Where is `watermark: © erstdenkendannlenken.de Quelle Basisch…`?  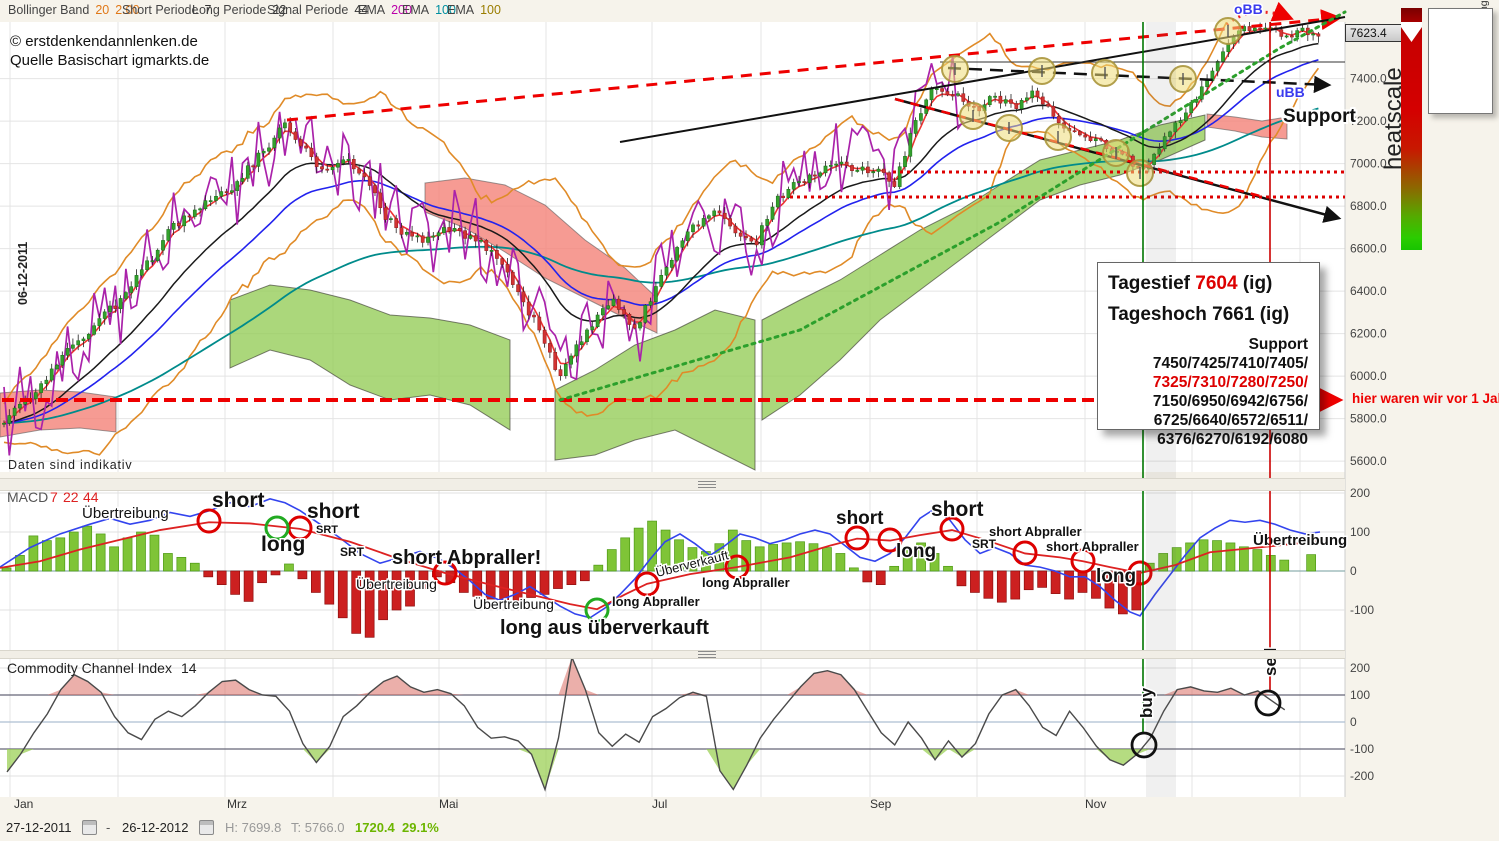
watermark: © erstdenkendannlenken.de Quelle Basisch… is located at coordinates (109, 51).